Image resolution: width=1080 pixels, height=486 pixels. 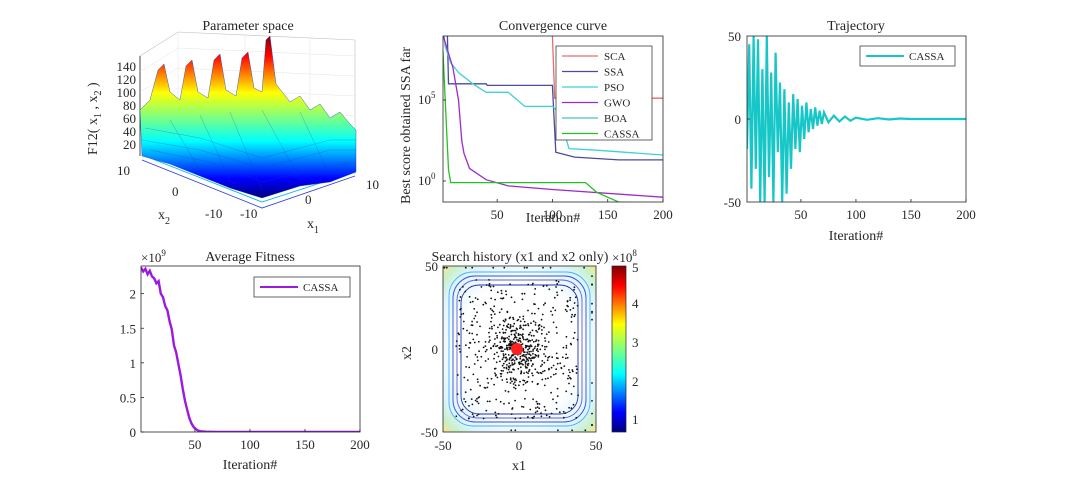 What do you see at coordinates (435, 349) in the screenshot?
I see `y-tick: 0` at bounding box center [435, 349].